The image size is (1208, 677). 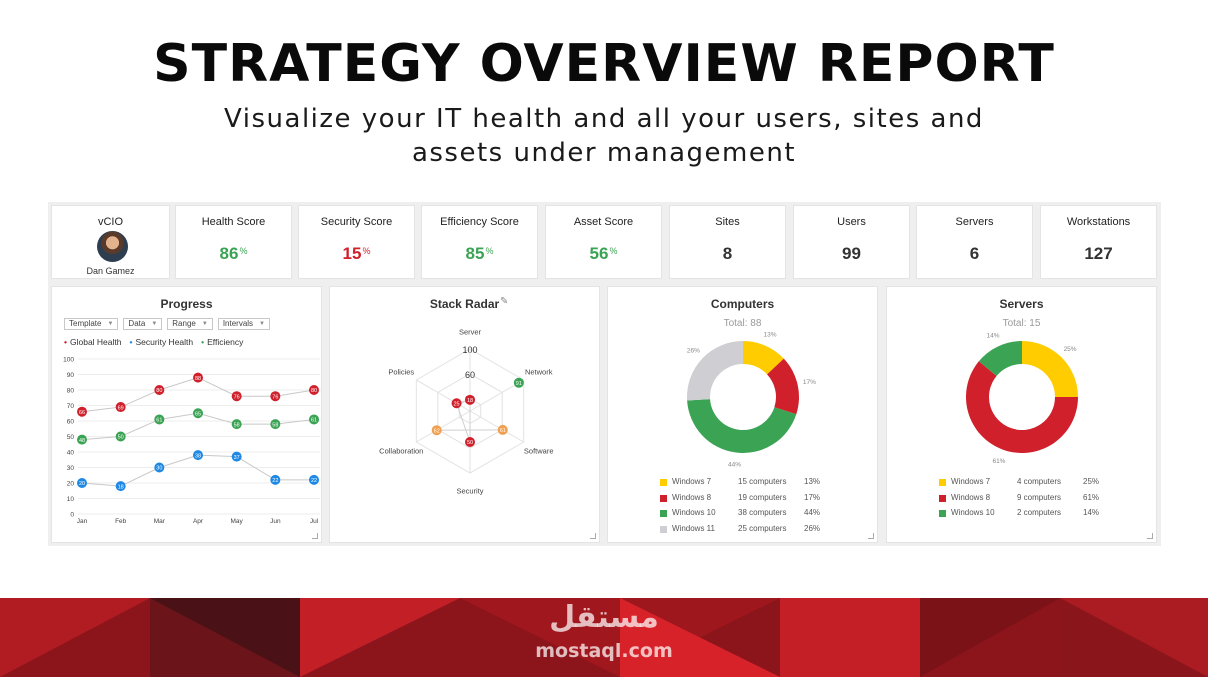 I want to click on legend-percent: 14%, so click(x=1091, y=512).